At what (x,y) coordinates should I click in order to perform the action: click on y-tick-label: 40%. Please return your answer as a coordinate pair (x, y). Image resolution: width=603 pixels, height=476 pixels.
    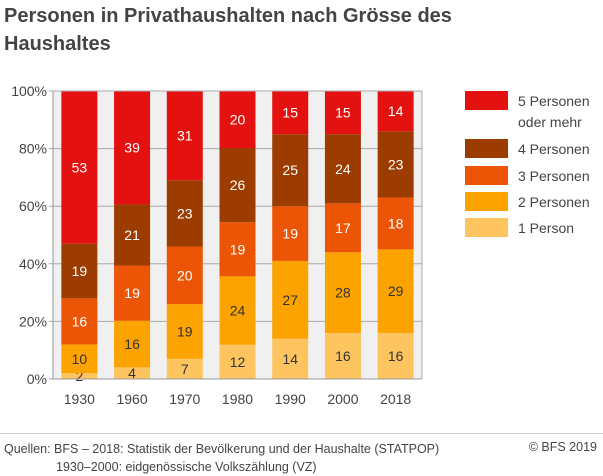
    Looking at the image, I should click on (33, 264).